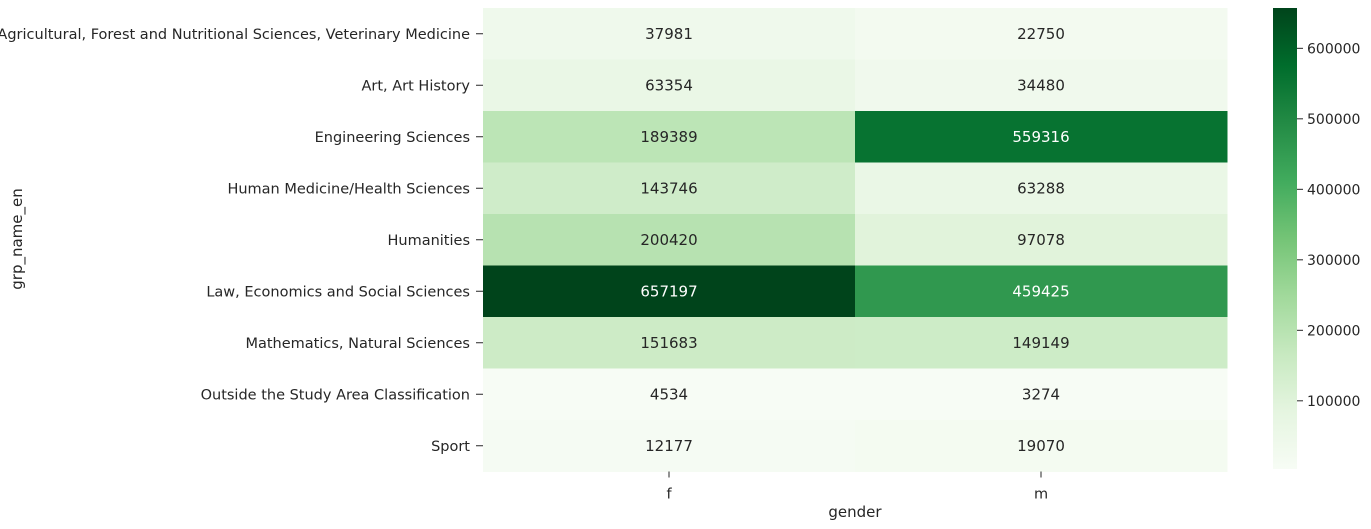  I want to click on cell-value-label: 19070, so click(1041, 446).